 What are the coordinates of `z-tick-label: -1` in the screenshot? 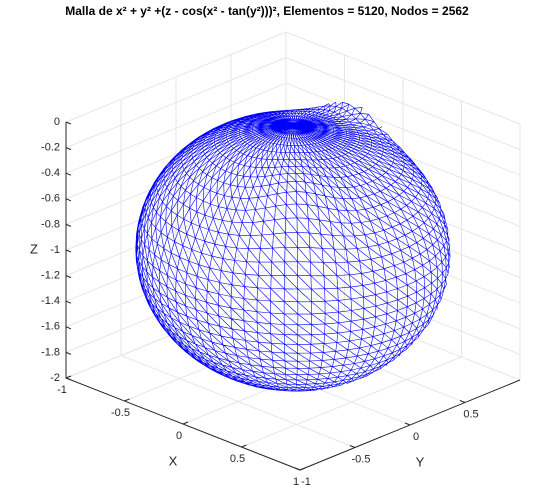 It's located at (55, 250).